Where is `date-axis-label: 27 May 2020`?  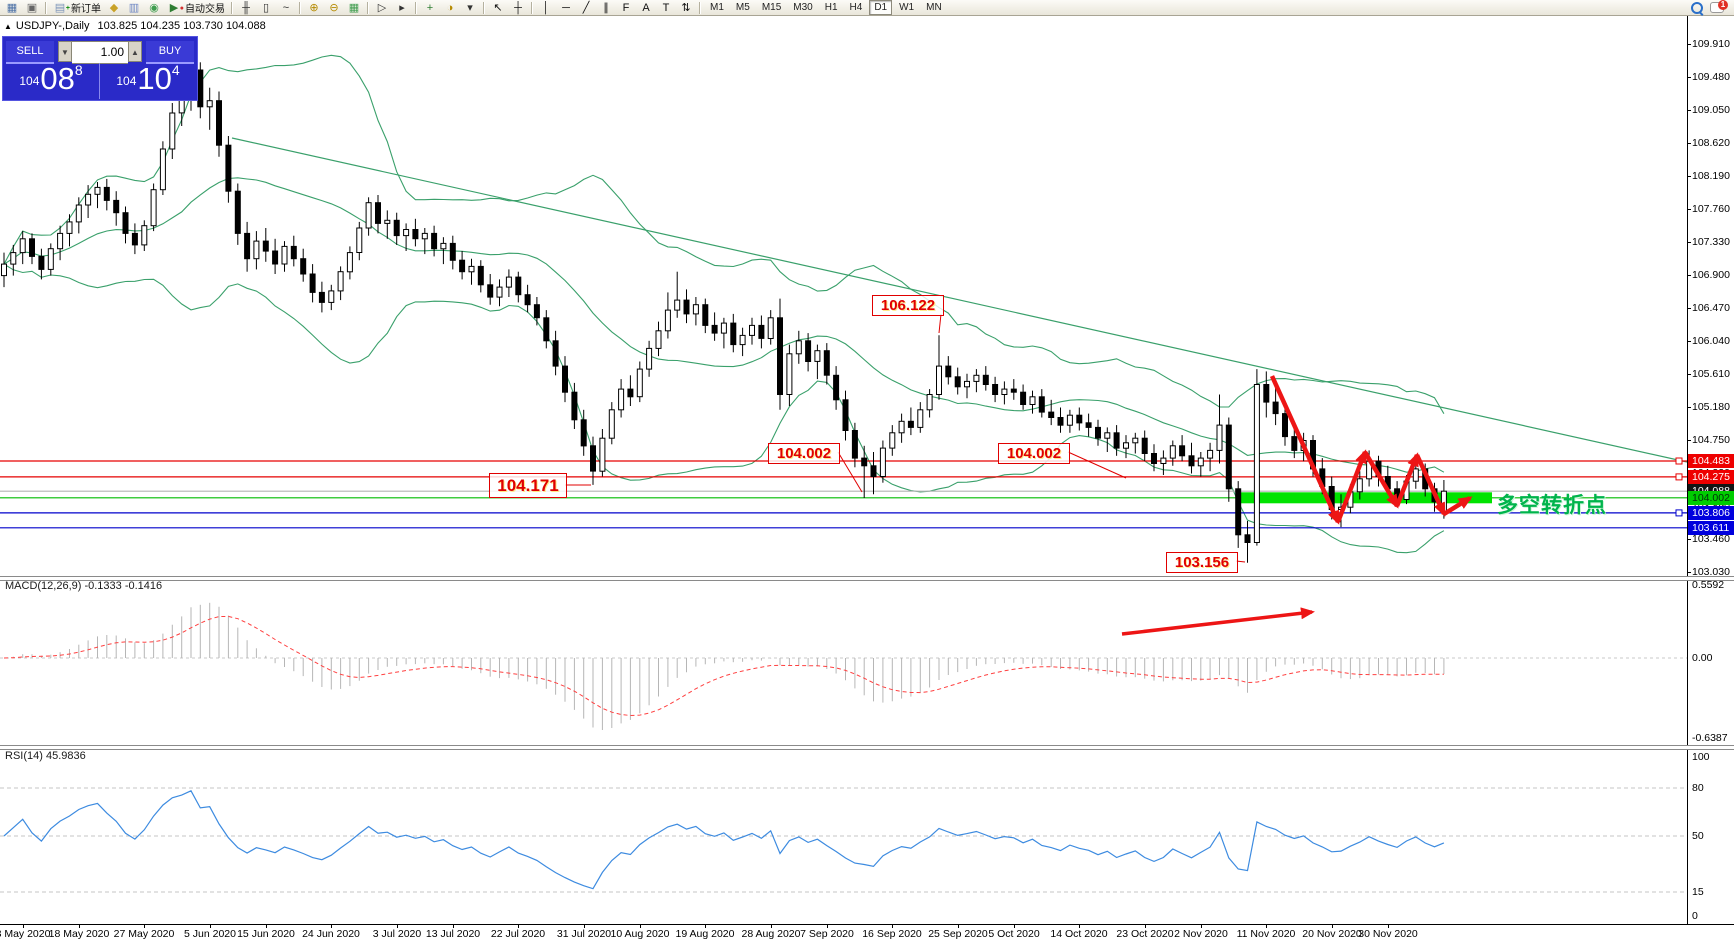 date-axis-label: 27 May 2020 is located at coordinates (144, 934).